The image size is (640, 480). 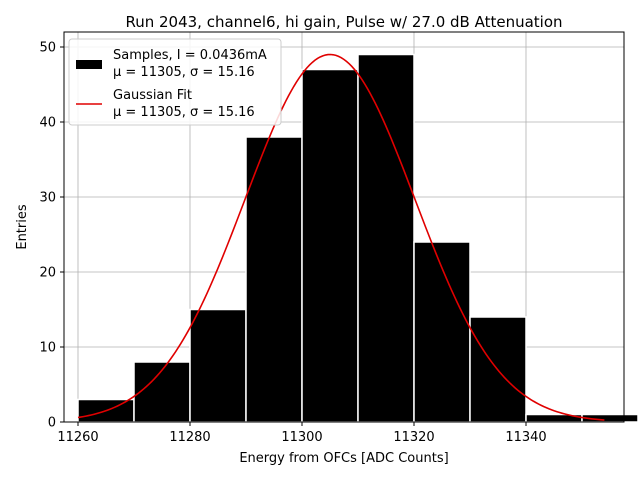 What do you see at coordinates (152, 95) in the screenshot?
I see `legend-fit-label: Gaussian Fit` at bounding box center [152, 95].